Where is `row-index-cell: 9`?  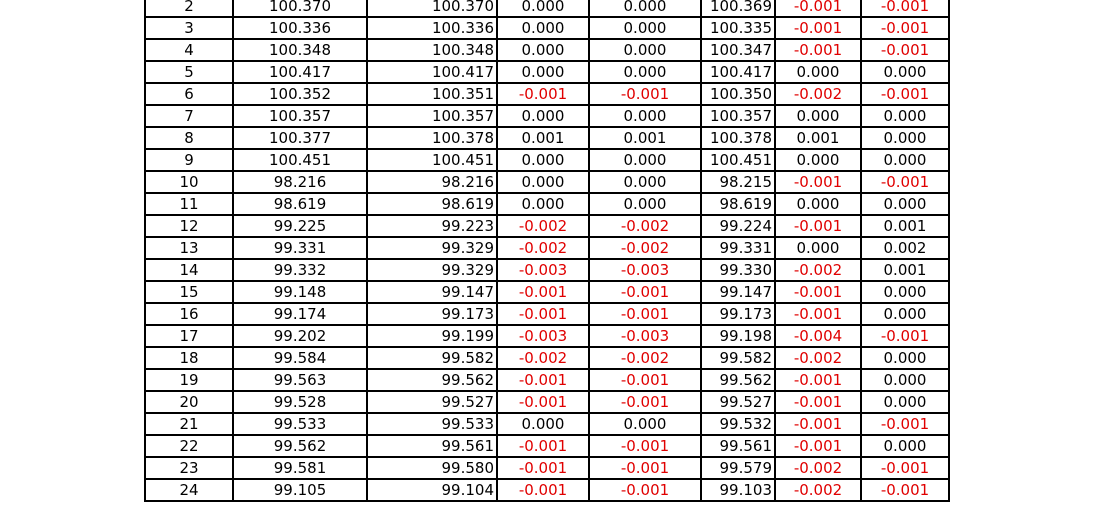 row-index-cell: 9 is located at coordinates (189, 160).